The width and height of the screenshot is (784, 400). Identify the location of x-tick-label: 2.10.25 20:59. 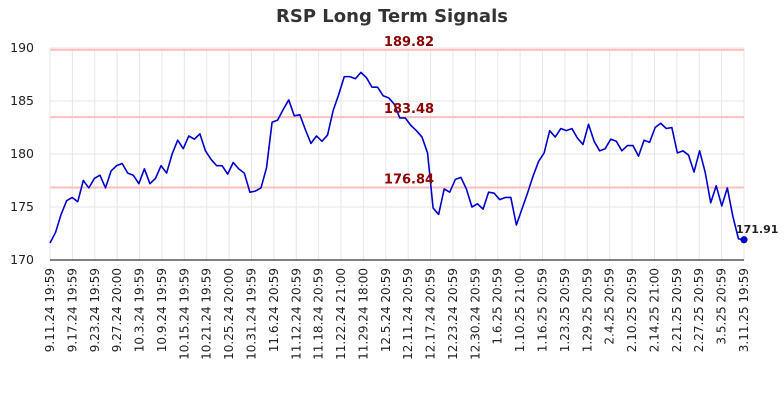
(632, 310).